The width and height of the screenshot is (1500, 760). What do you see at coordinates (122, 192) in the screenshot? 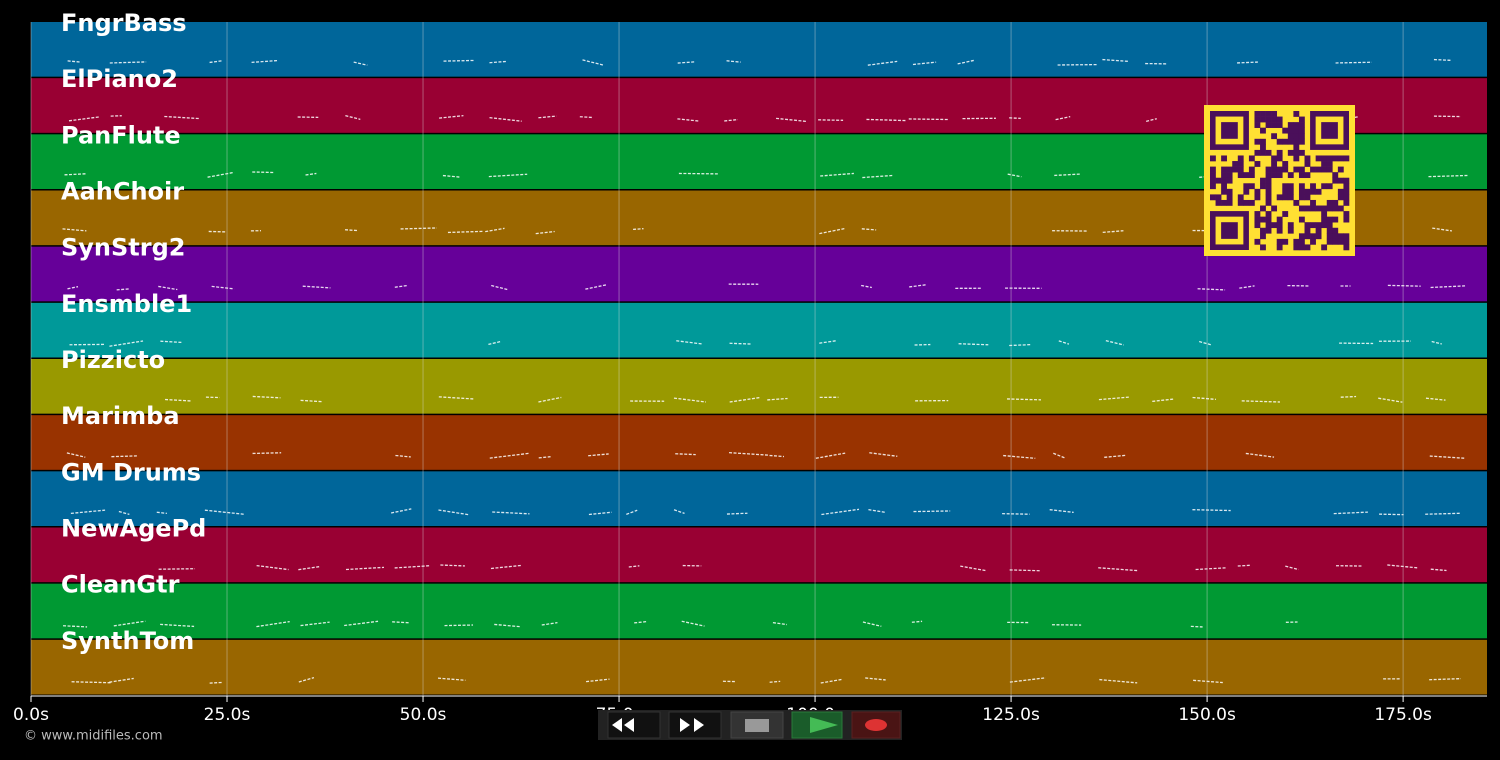
I see `track-name: AahChoir` at bounding box center [122, 192].